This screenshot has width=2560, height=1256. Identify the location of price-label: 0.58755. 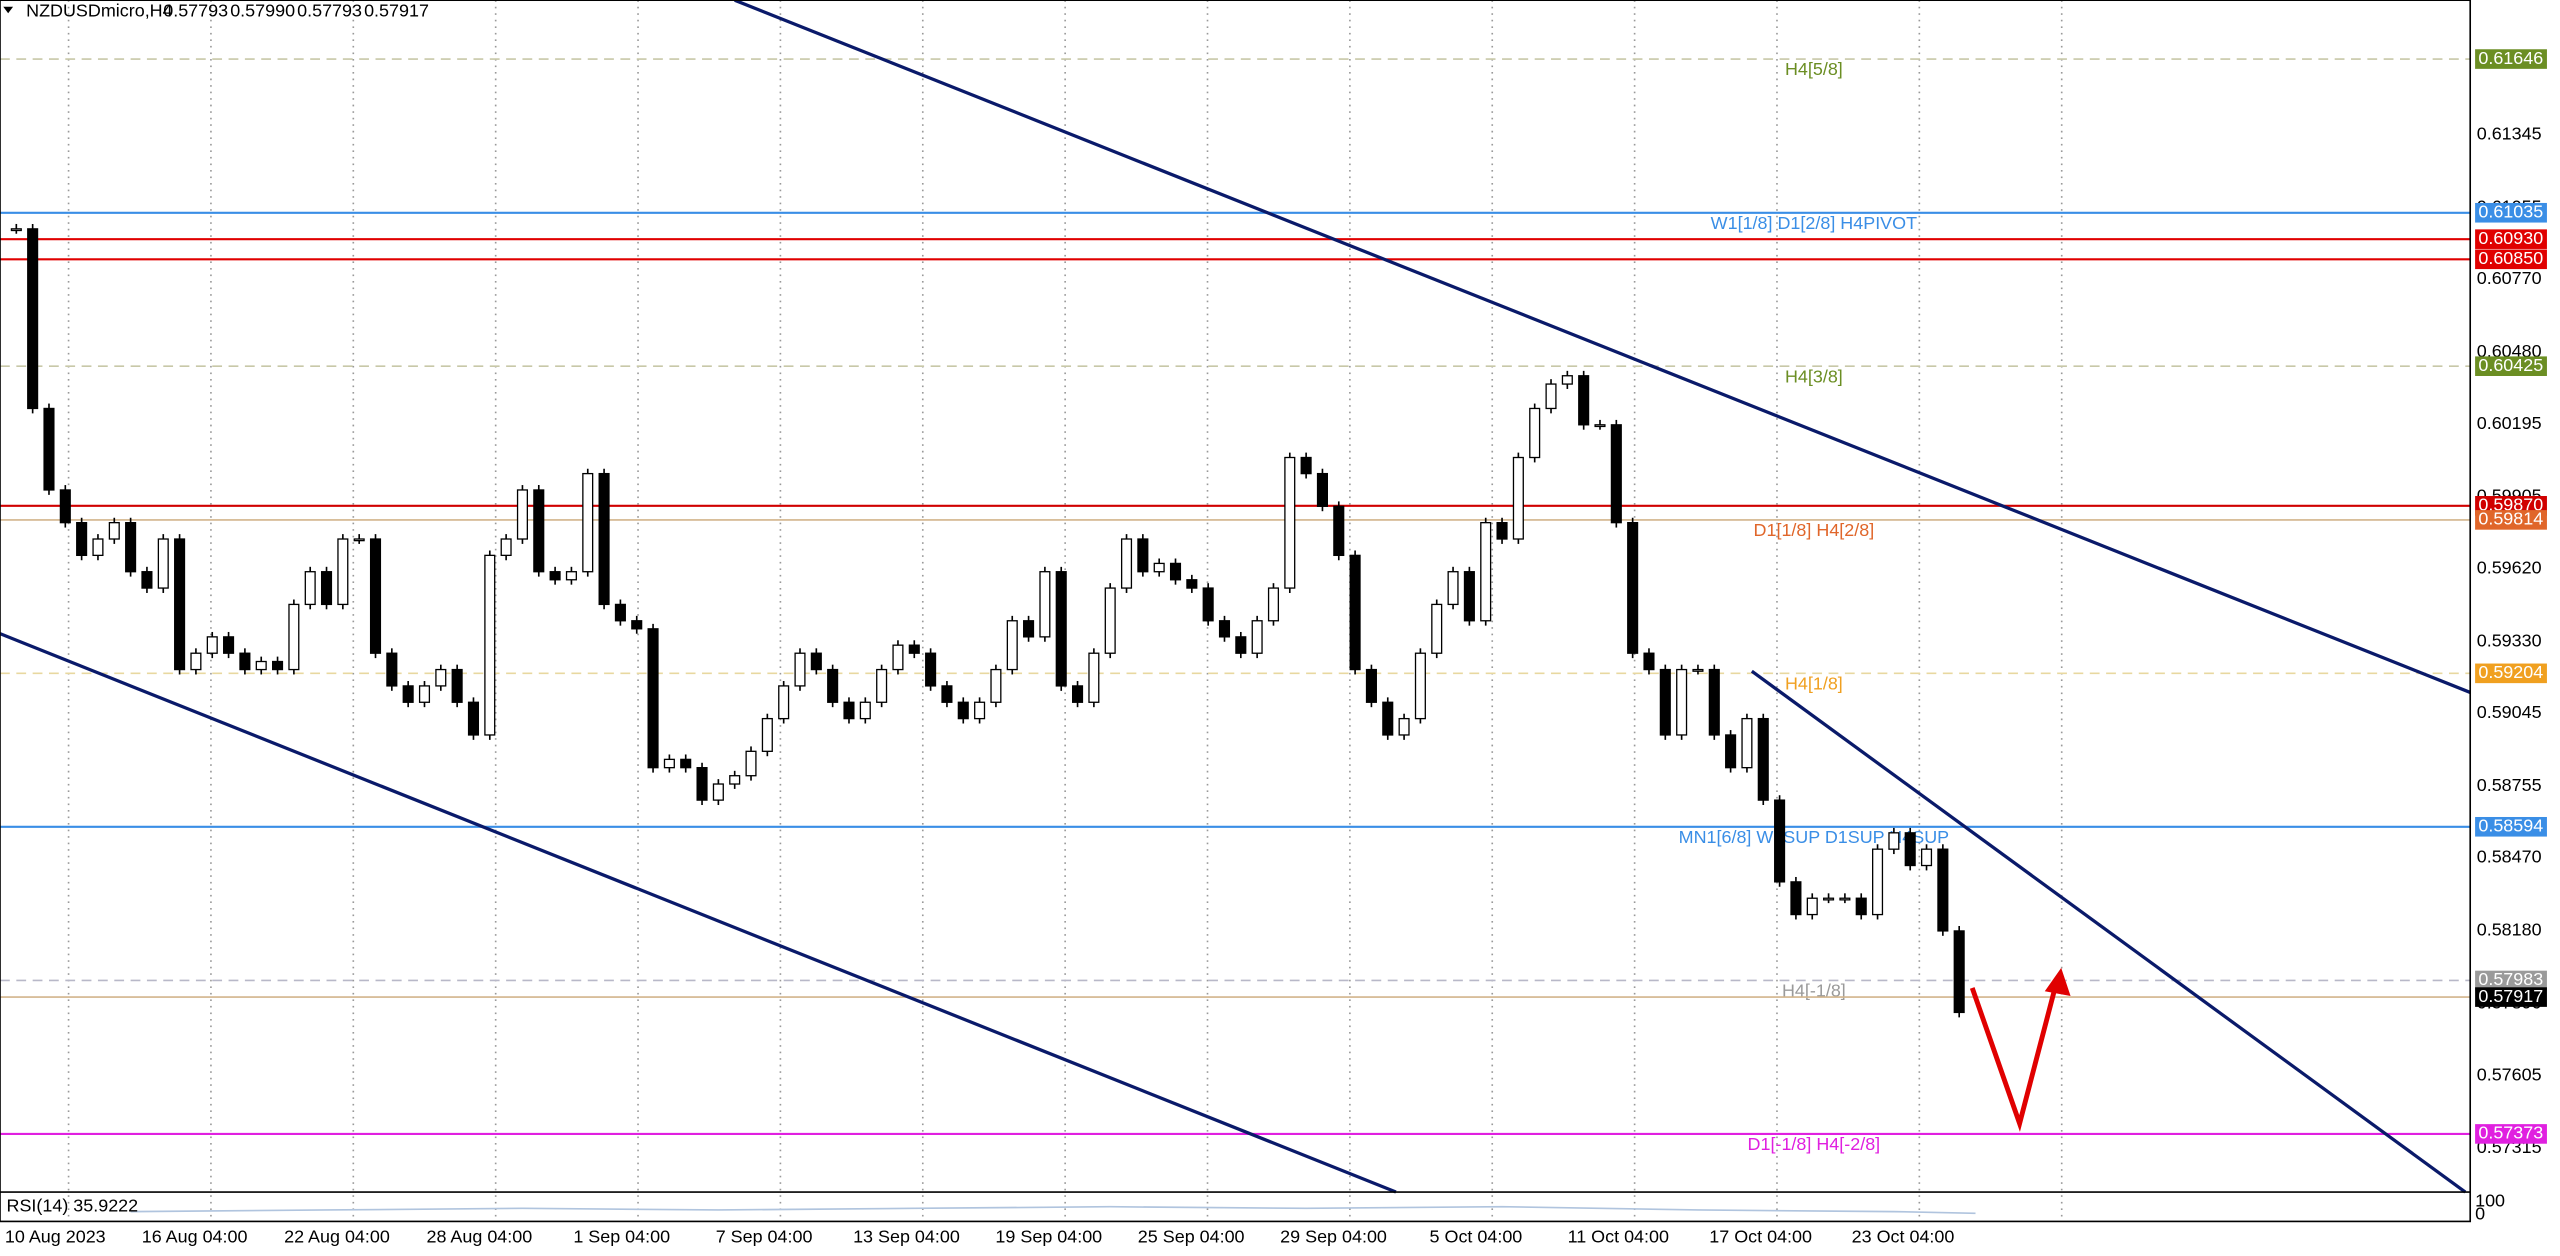
(2509, 785).